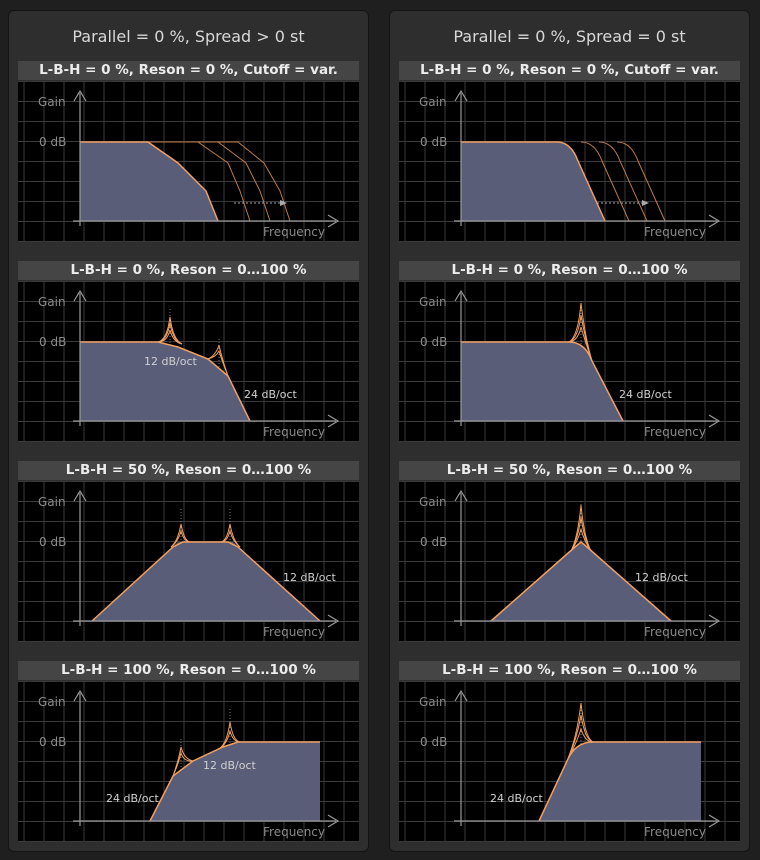  I want to click on filter-response-plot: Gain 0 dB Frequency 12 dB/oct, so click(569, 561).